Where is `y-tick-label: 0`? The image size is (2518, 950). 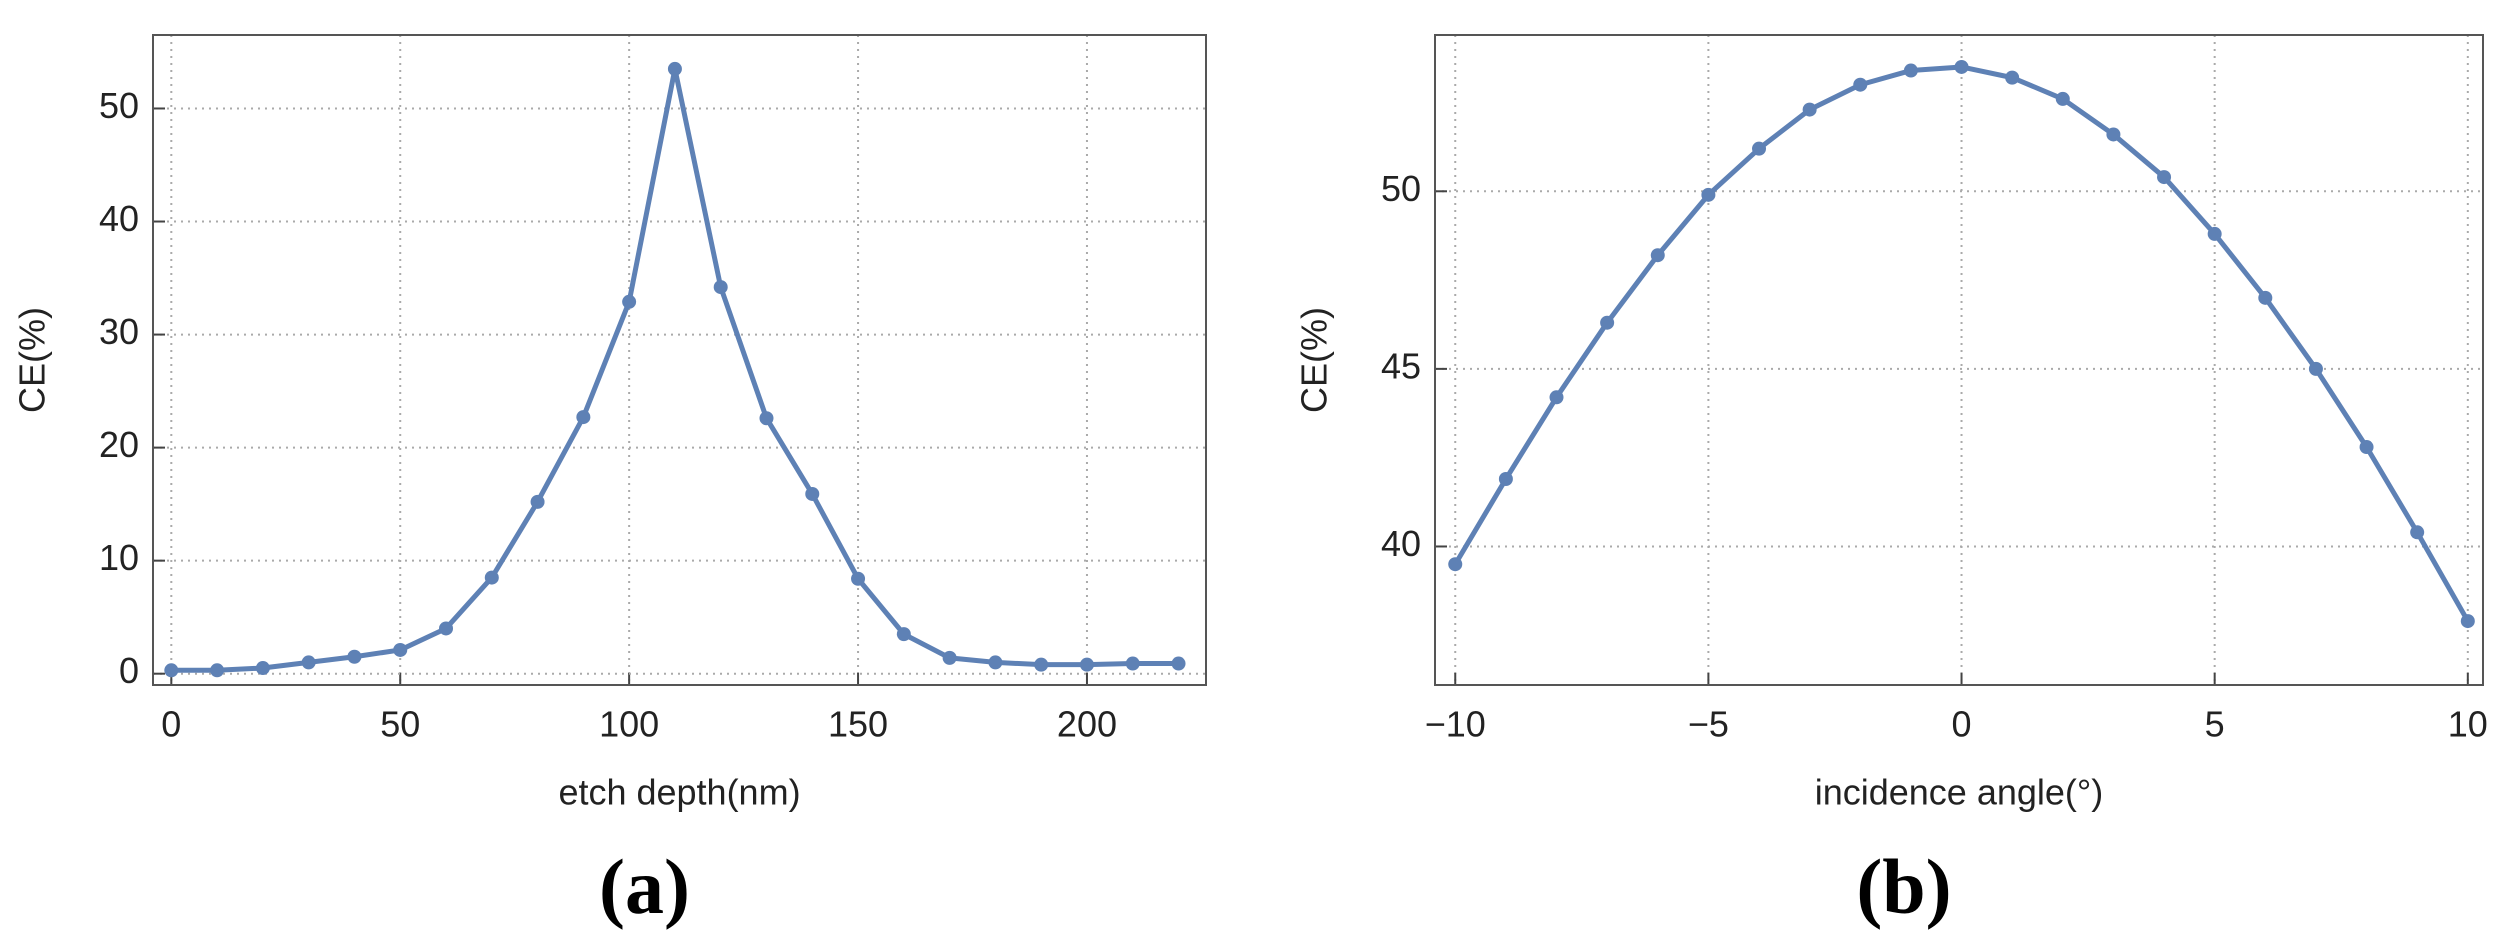
y-tick-label: 0 is located at coordinates (129, 670).